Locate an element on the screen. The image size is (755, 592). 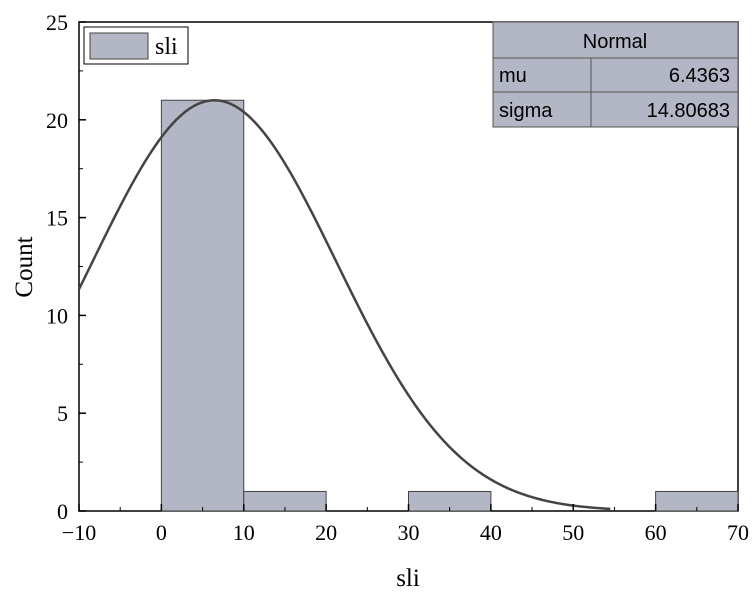
y-tick-label: 25 is located at coordinates (57, 22).